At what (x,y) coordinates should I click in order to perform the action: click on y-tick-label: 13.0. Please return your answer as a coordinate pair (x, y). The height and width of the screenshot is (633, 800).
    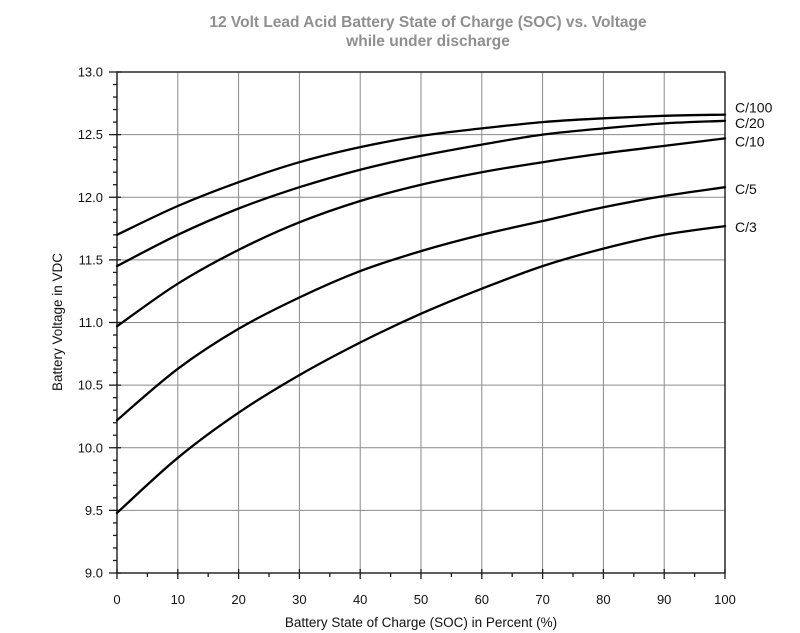
    Looking at the image, I should click on (90, 72).